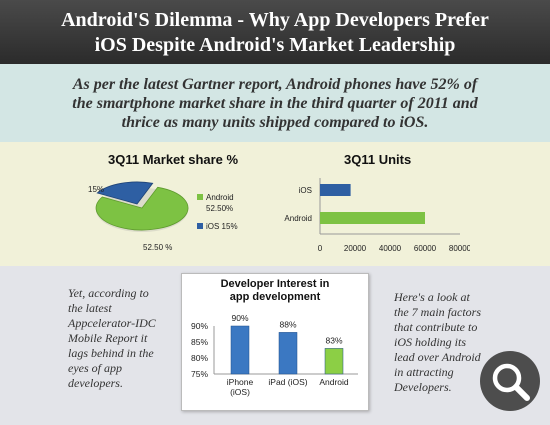 The width and height of the screenshot is (550, 425). Describe the element at coordinates (173, 159) in the screenshot. I see `pie-chart-title: 3Q11 Market share %` at that location.